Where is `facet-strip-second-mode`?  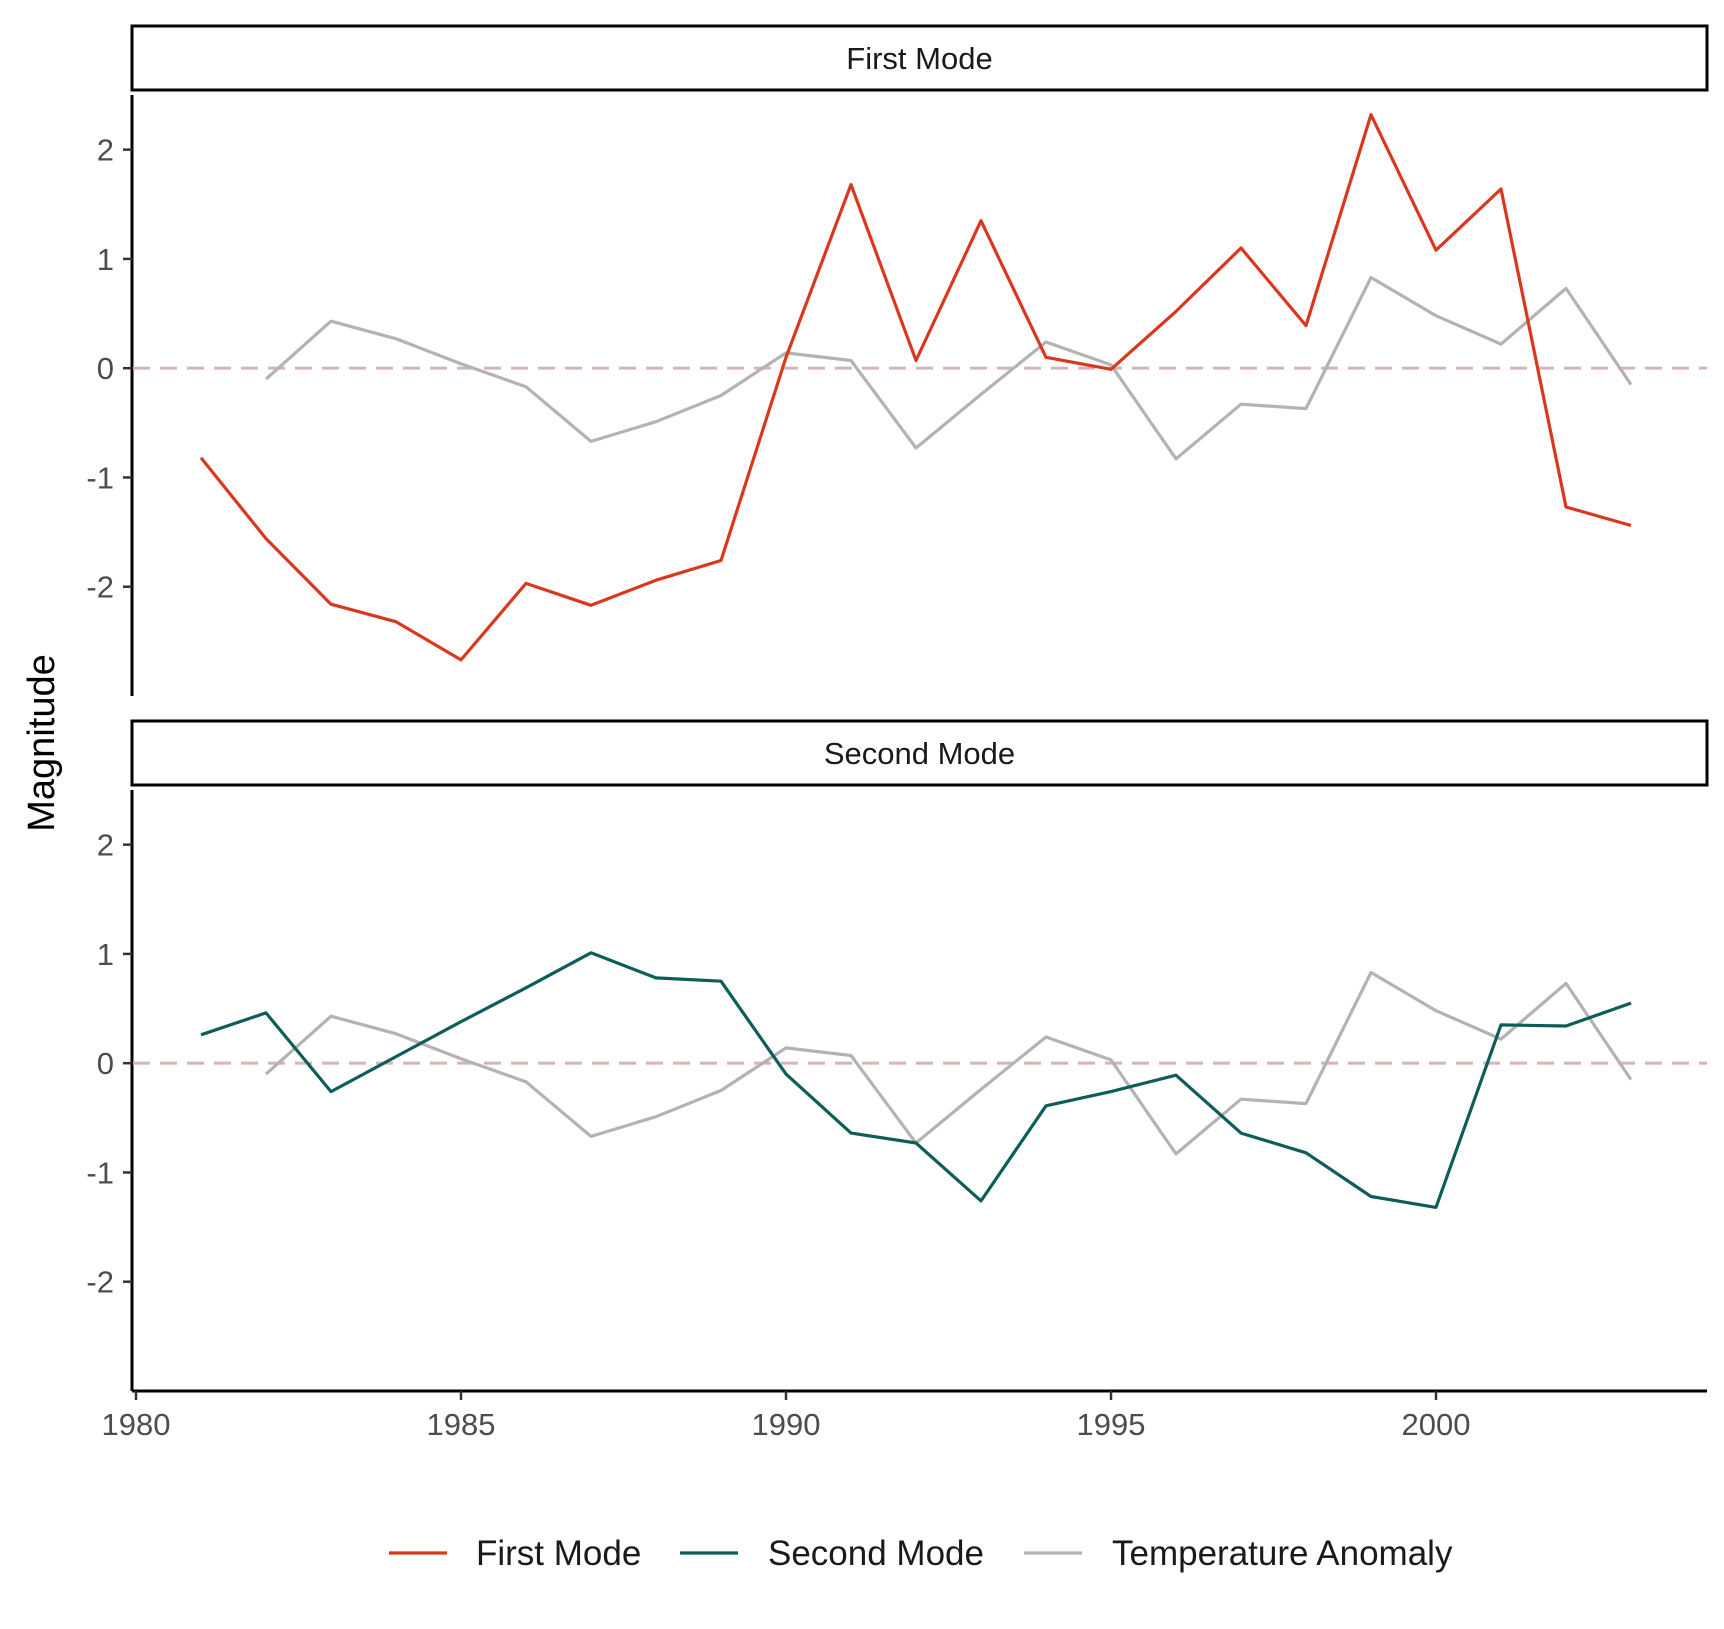 facet-strip-second-mode is located at coordinates (919, 753).